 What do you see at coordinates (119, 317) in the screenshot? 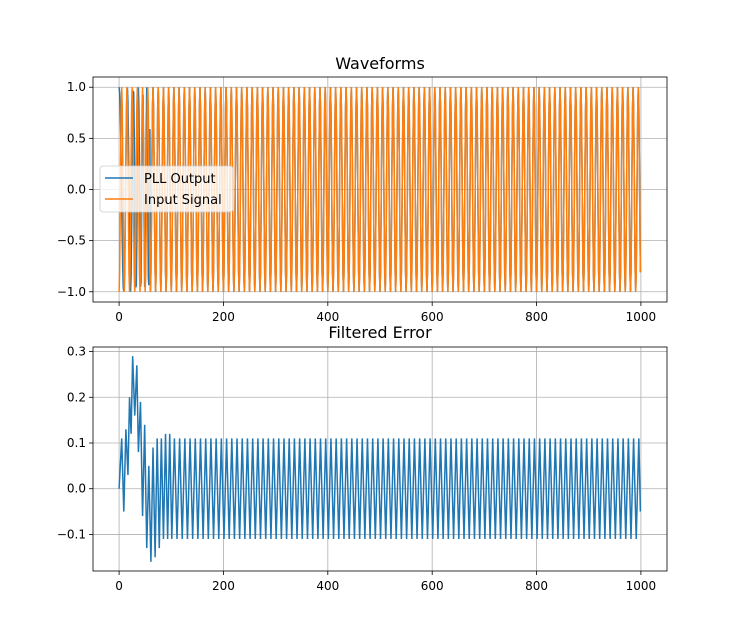
I see `waveforms-xtick-label: 0` at bounding box center [119, 317].